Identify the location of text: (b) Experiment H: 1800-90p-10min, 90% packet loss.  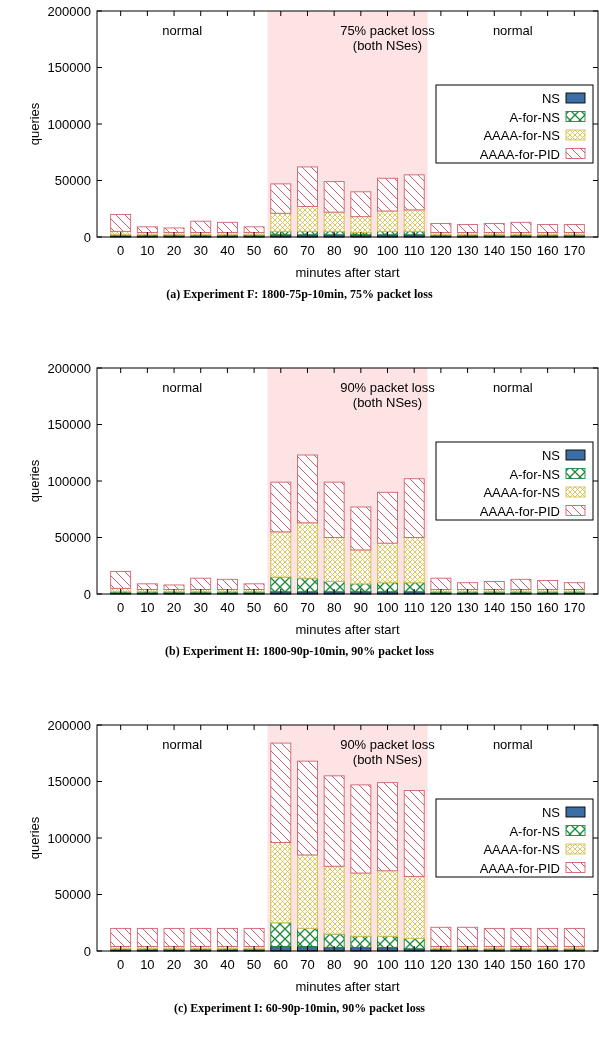
(300, 651).